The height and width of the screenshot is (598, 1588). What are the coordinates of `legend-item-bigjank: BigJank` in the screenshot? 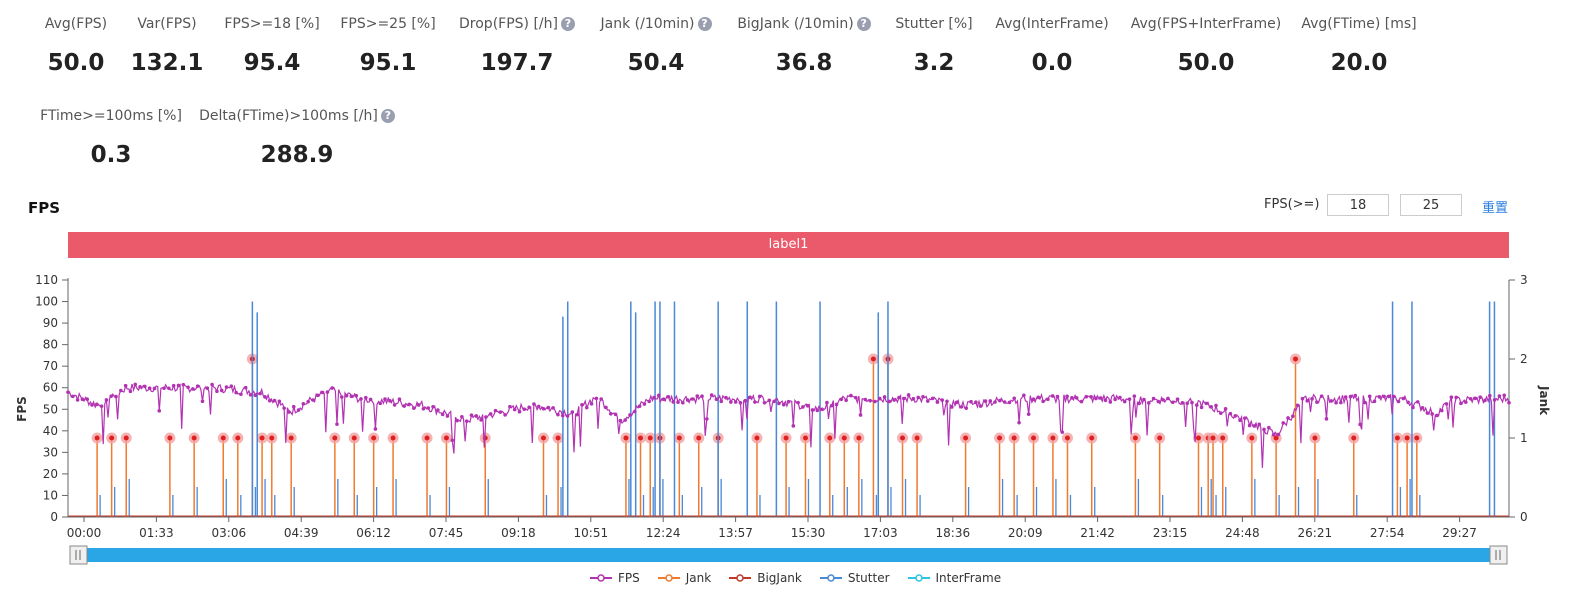 It's located at (765, 578).